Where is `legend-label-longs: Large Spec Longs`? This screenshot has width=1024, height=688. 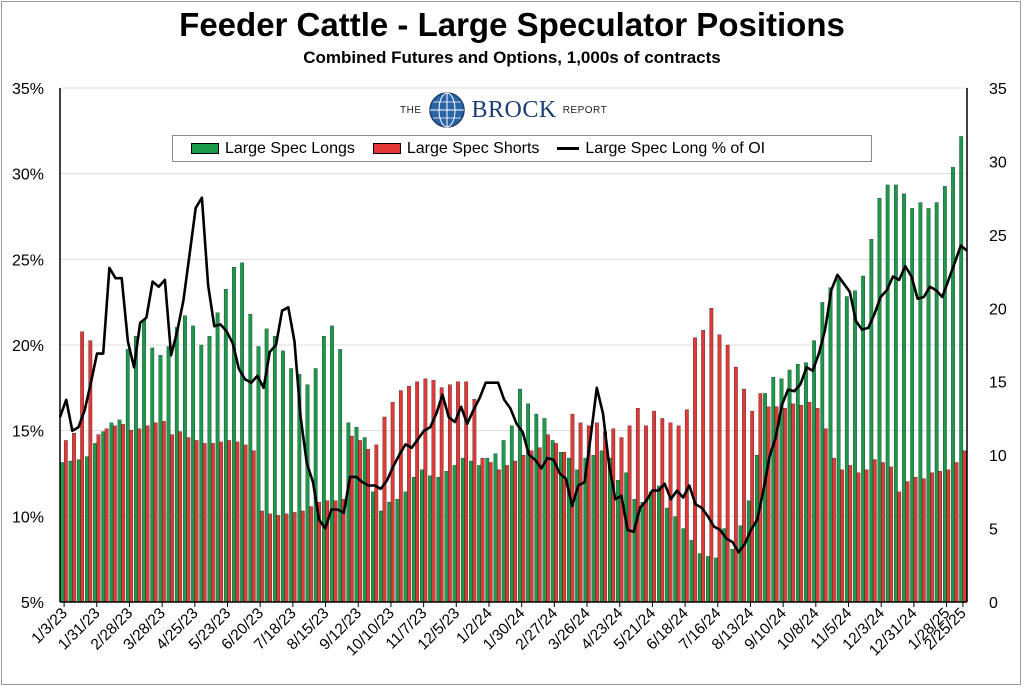
legend-label-longs: Large Spec Longs is located at coordinates (290, 148).